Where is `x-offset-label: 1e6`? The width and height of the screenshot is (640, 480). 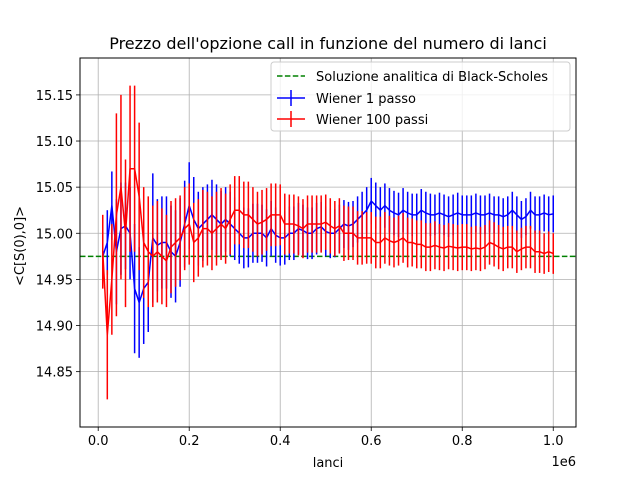 x-offset-label: 1e6 is located at coordinates (563, 462).